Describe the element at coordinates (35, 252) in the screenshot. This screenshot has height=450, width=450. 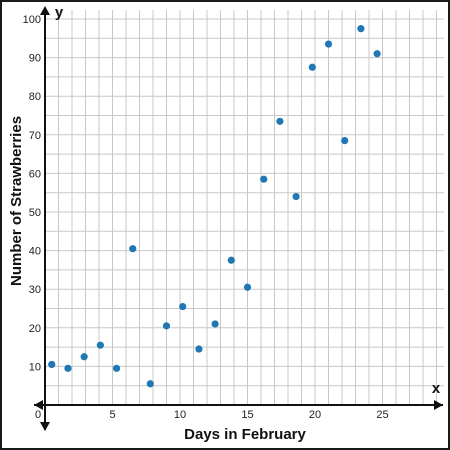
I see `y-tick-label: 40` at that location.